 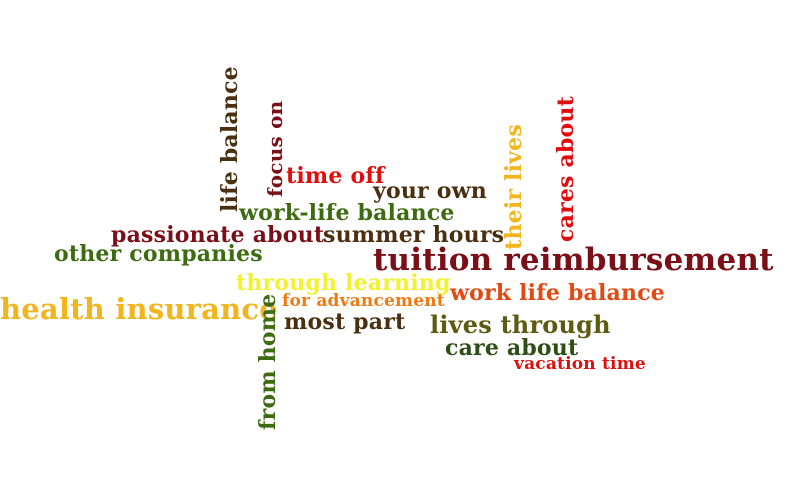 I want to click on word-from-home: from home, so click(x=268, y=361).